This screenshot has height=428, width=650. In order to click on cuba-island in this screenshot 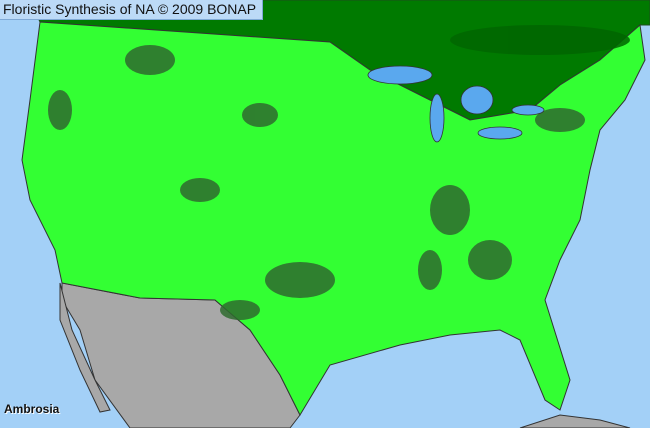, I will do `click(575, 421)`.